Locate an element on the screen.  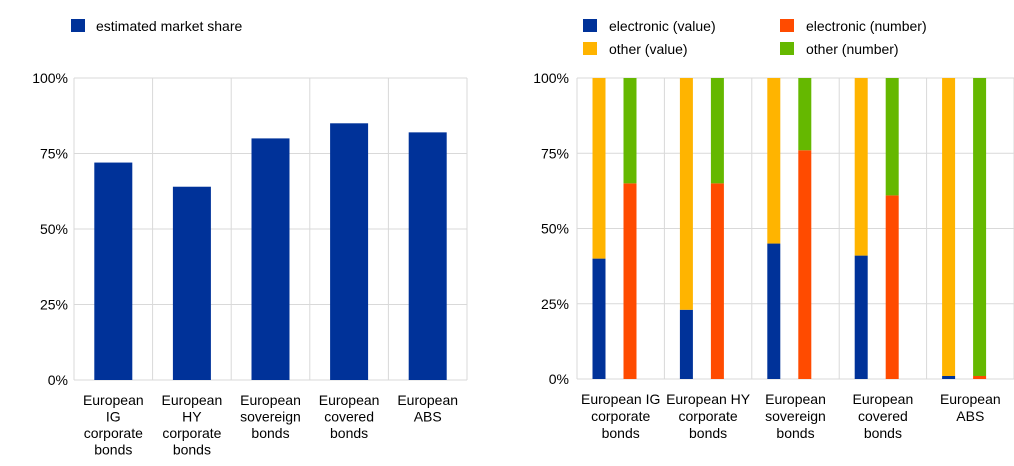
x-tick-label: IG is located at coordinates (113, 417).